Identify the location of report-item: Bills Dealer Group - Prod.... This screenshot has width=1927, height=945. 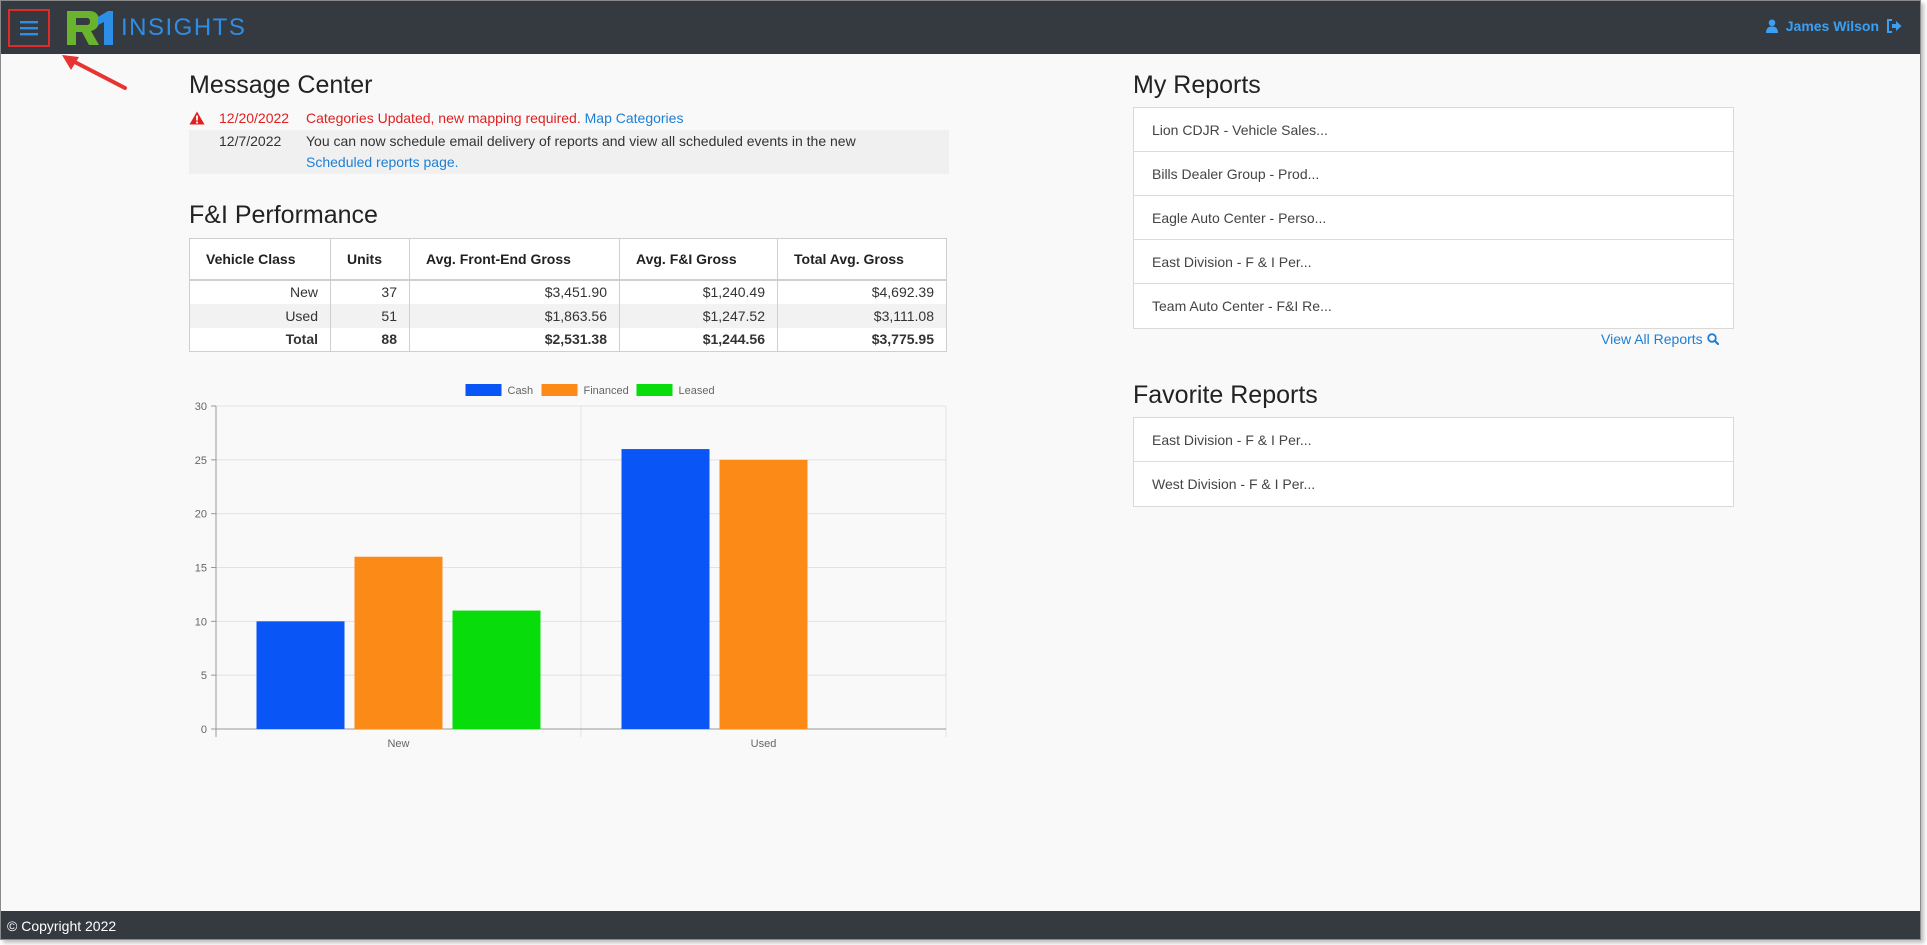
(1433, 174).